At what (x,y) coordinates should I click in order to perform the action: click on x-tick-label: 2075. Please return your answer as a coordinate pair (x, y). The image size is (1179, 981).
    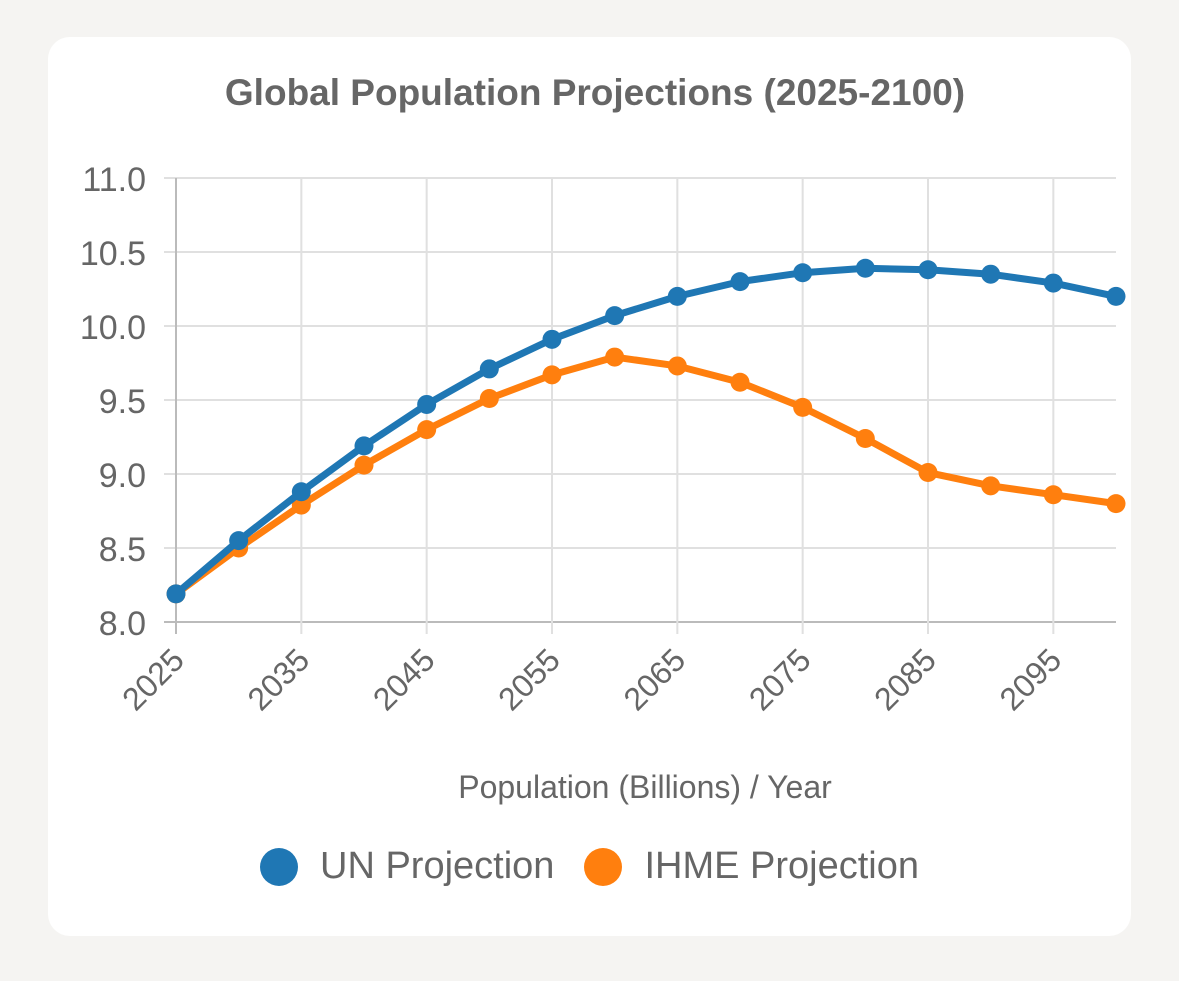
    Looking at the image, I should click on (780, 679).